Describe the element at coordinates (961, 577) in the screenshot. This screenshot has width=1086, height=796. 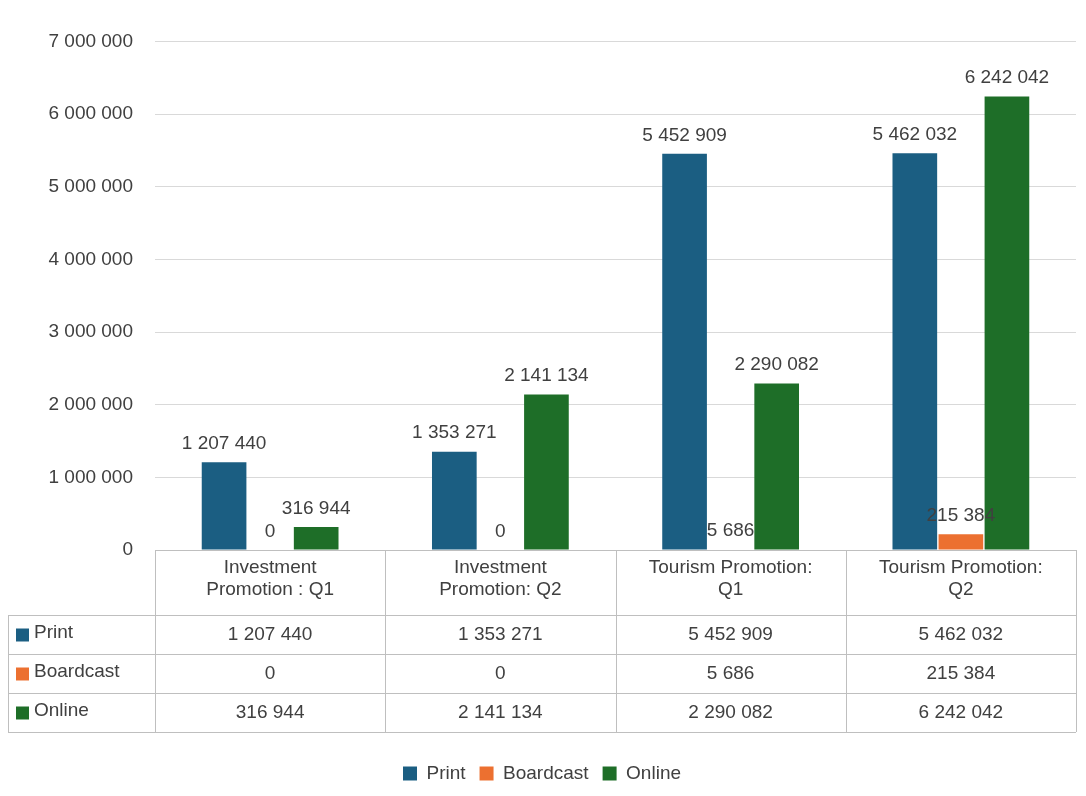
I see `x-tick-label: Tourism Promotion: Q2` at that location.